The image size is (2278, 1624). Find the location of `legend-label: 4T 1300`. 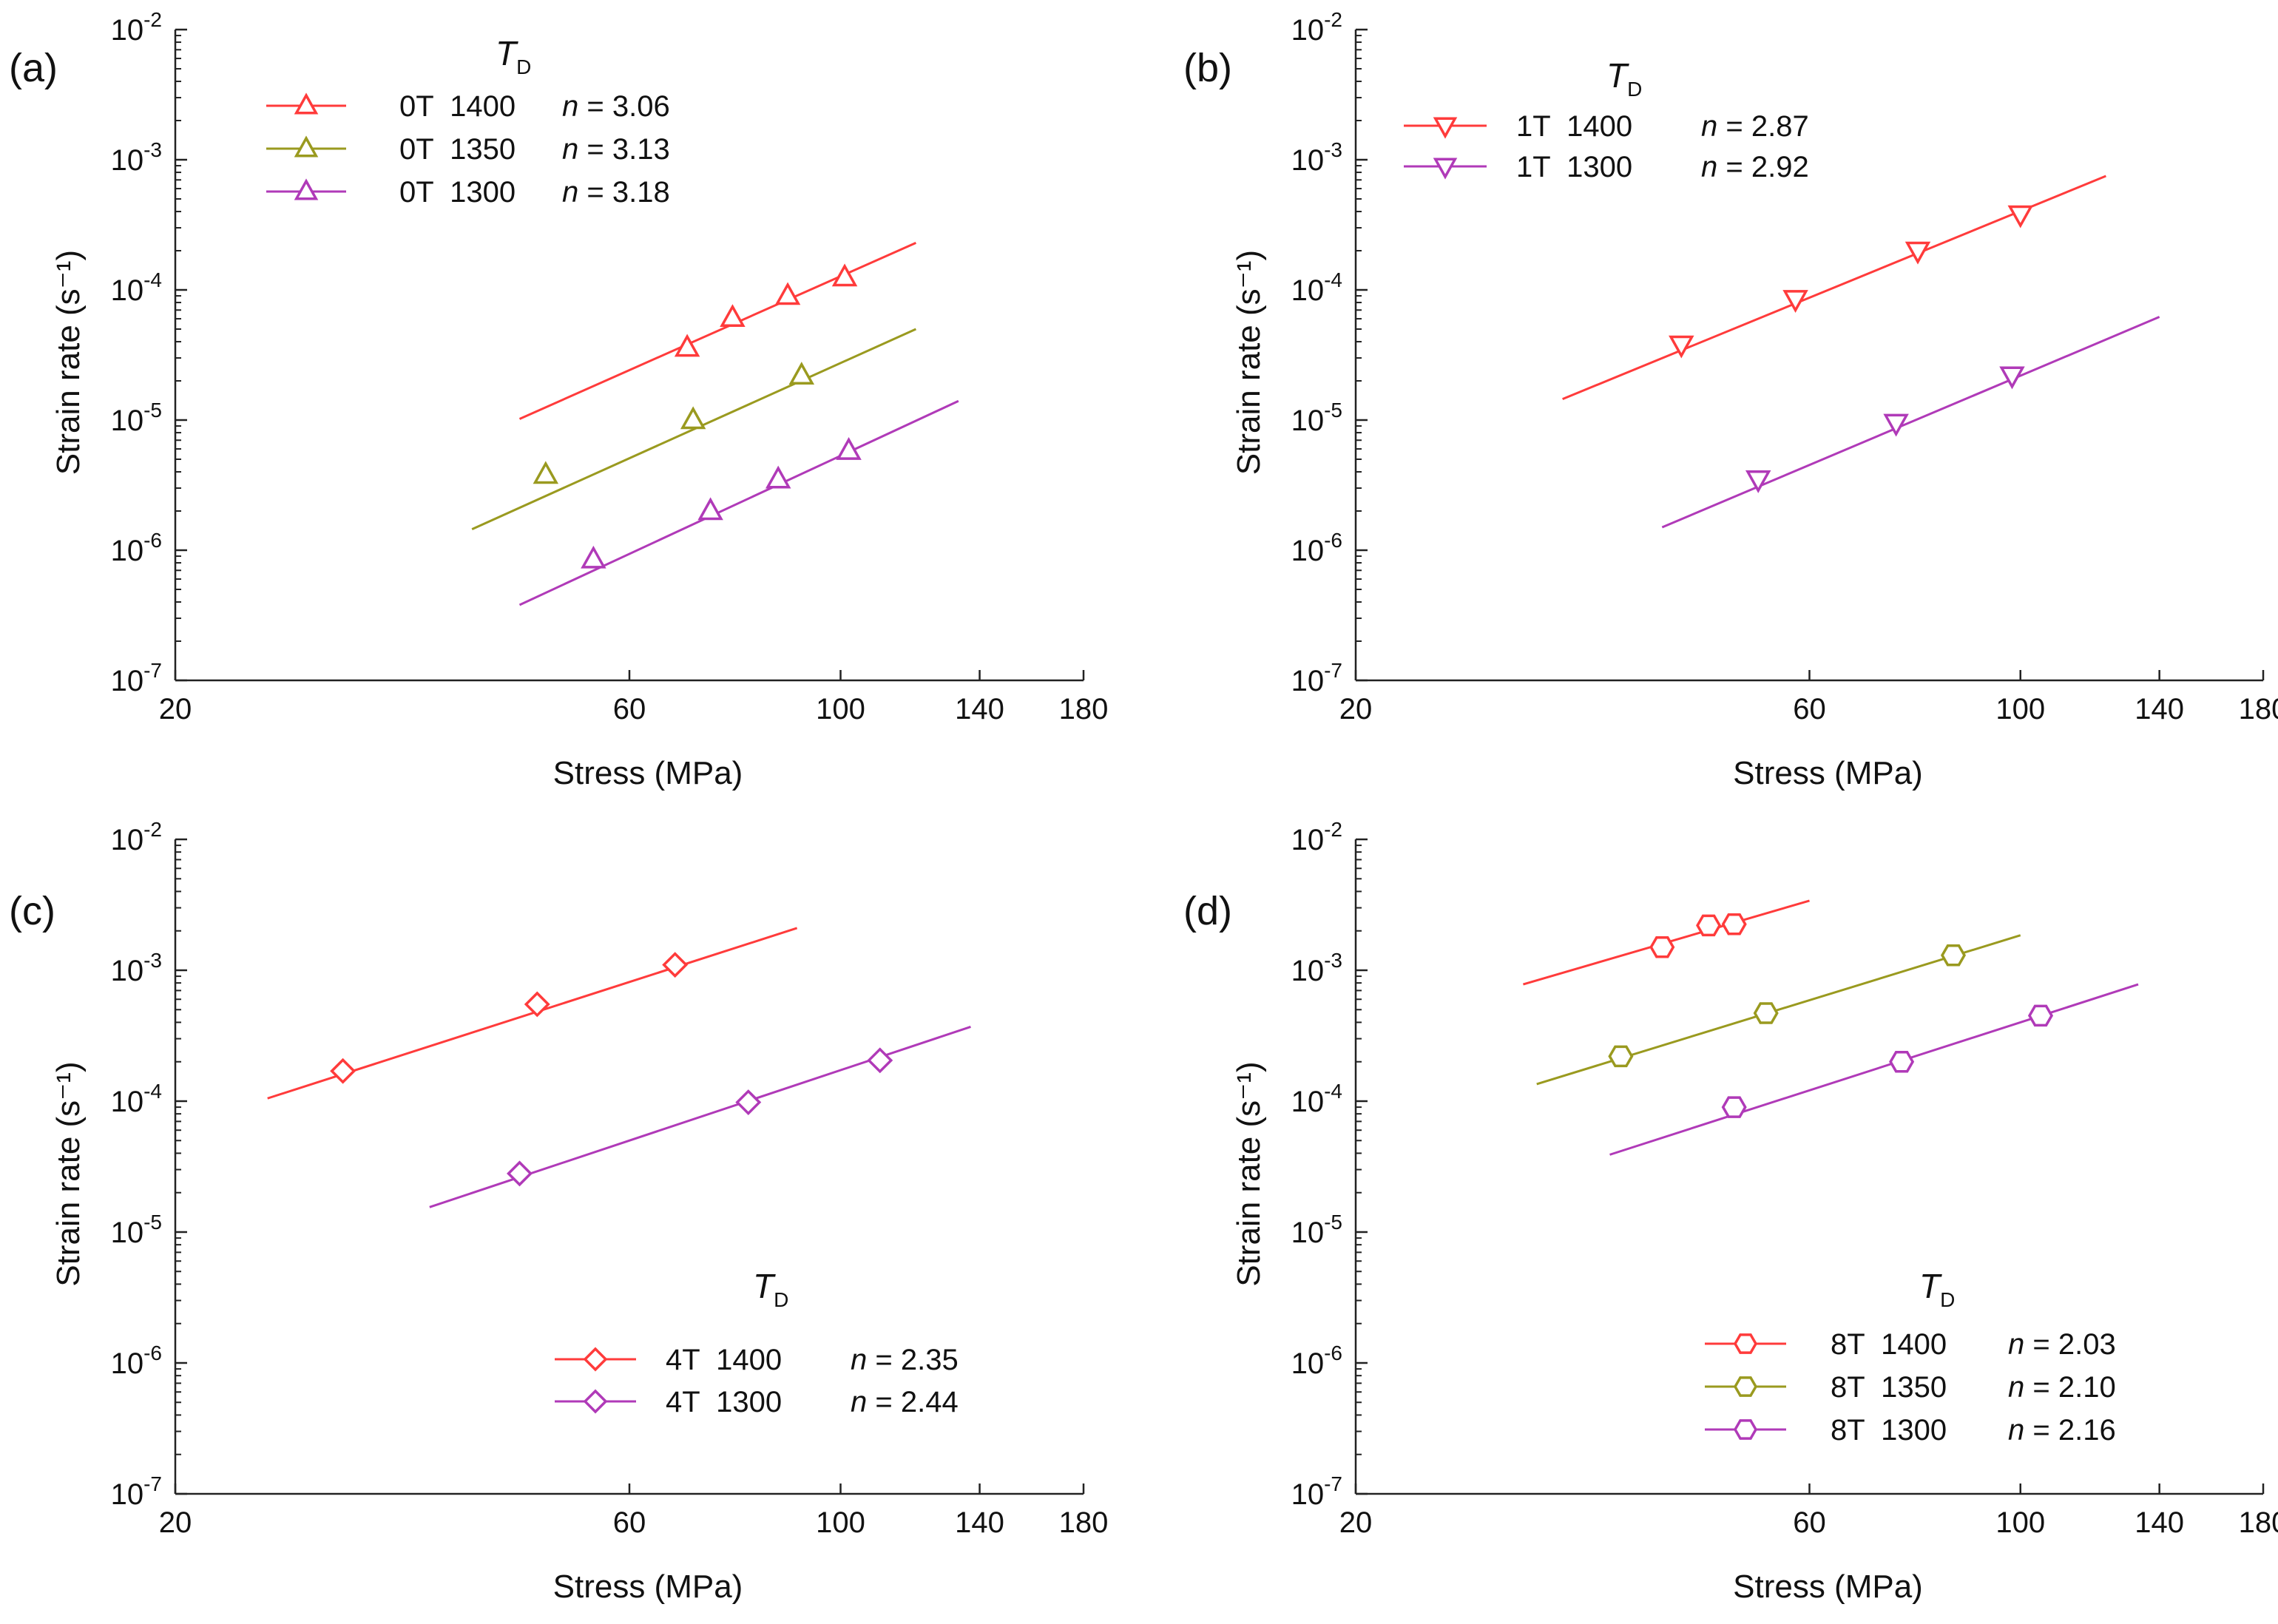

legend-label: 4T 1300 is located at coordinates (724, 1402).